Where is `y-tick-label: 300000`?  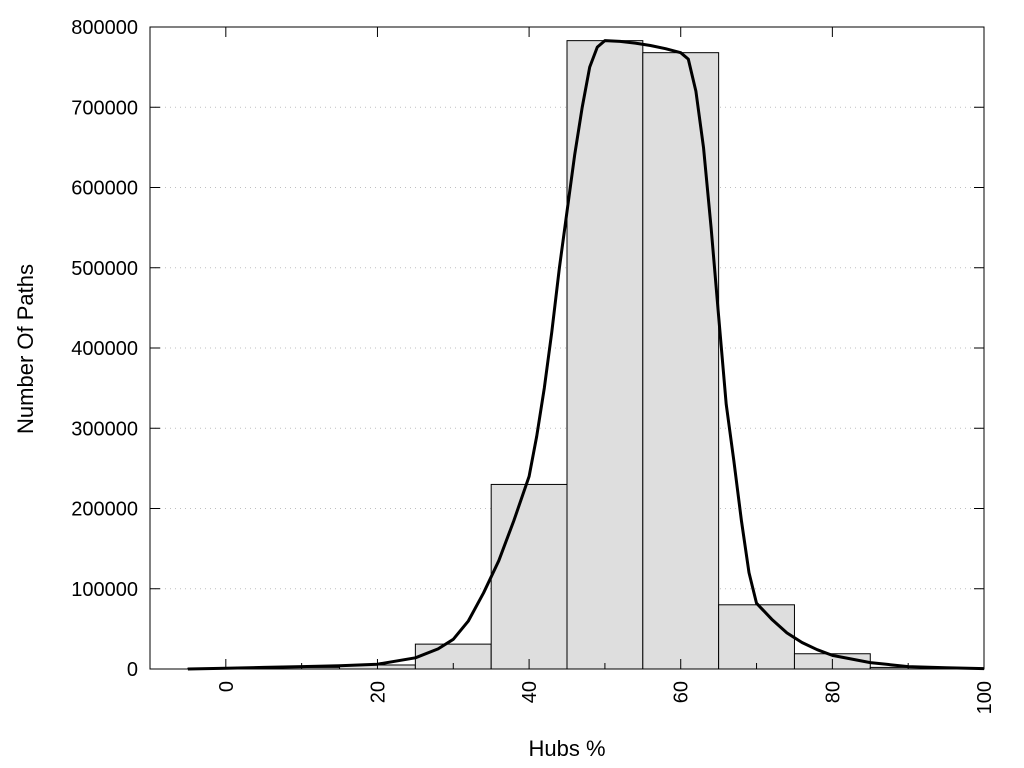 y-tick-label: 300000 is located at coordinates (104, 429).